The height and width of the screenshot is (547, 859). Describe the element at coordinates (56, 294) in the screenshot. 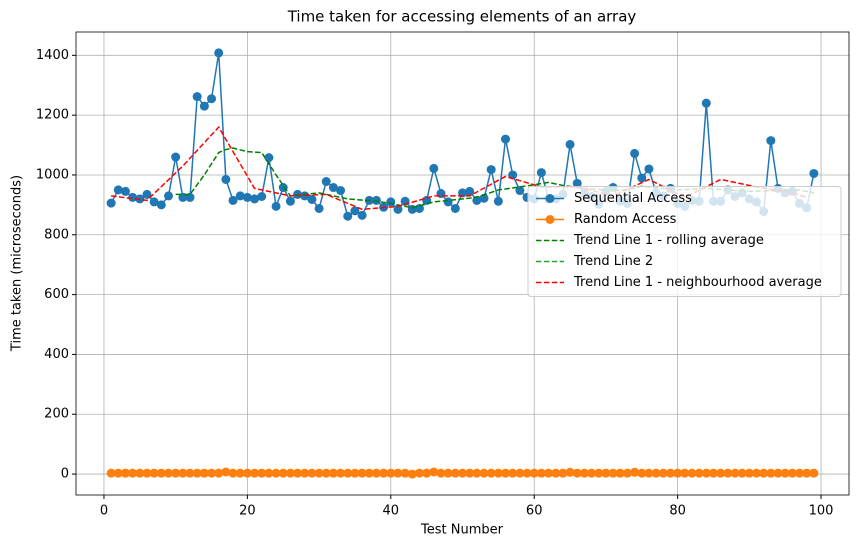

I see `y-tick-label: 600` at that location.